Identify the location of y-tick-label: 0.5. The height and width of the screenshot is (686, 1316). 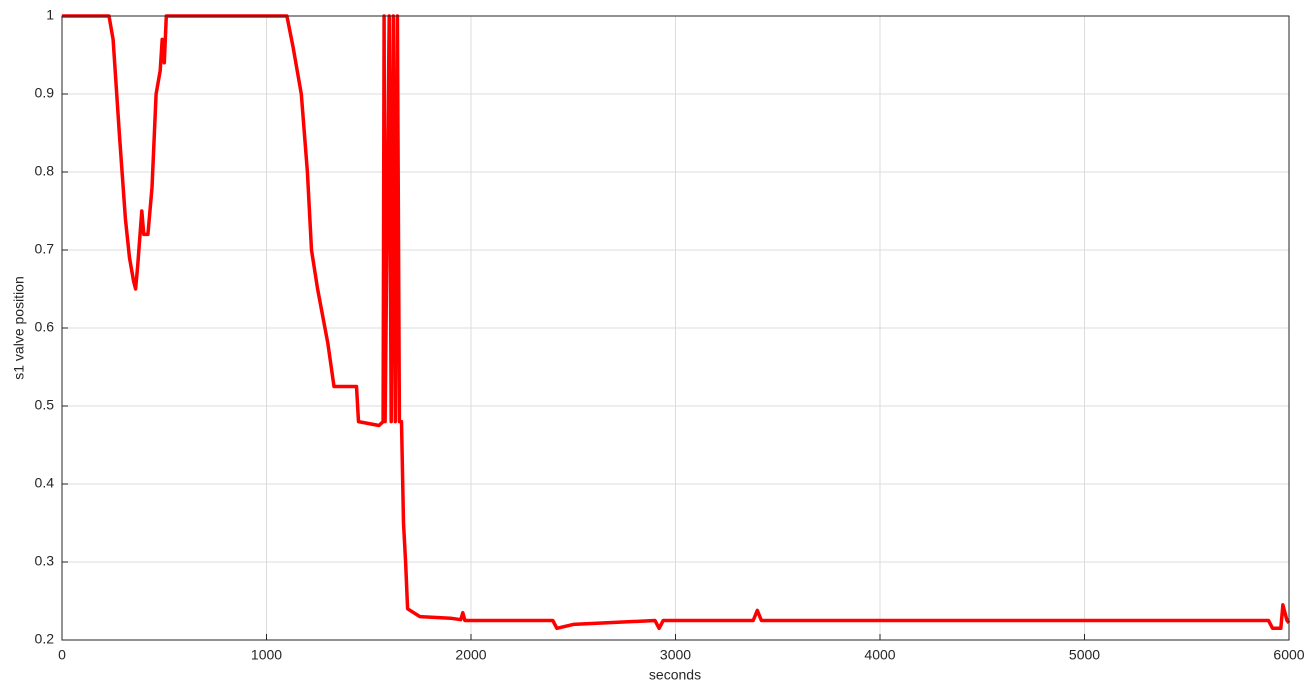
(45, 405).